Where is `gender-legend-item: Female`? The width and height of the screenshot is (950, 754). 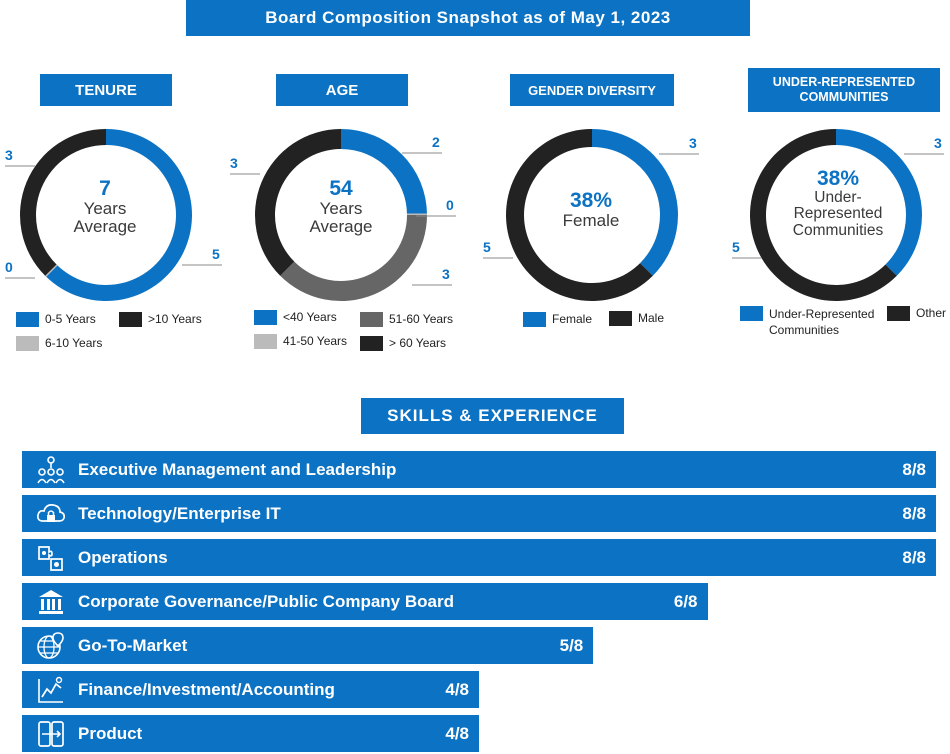
gender-legend-item: Female is located at coordinates (557, 319).